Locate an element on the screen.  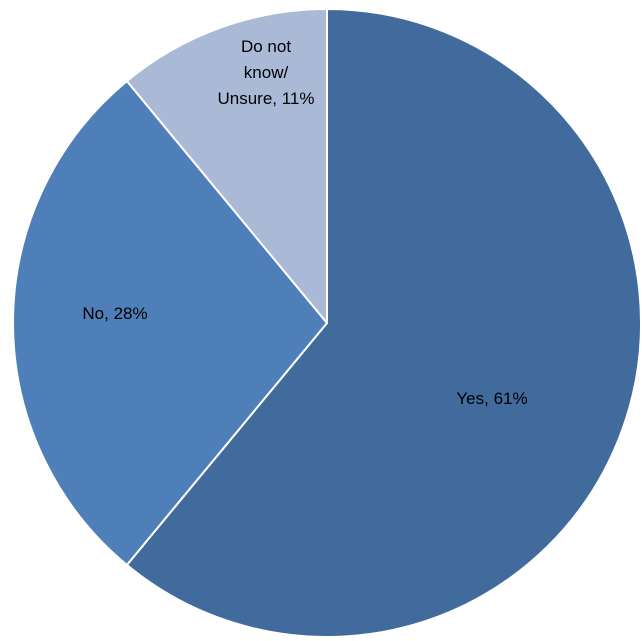
pie-label-line: know/ is located at coordinates (266, 72).